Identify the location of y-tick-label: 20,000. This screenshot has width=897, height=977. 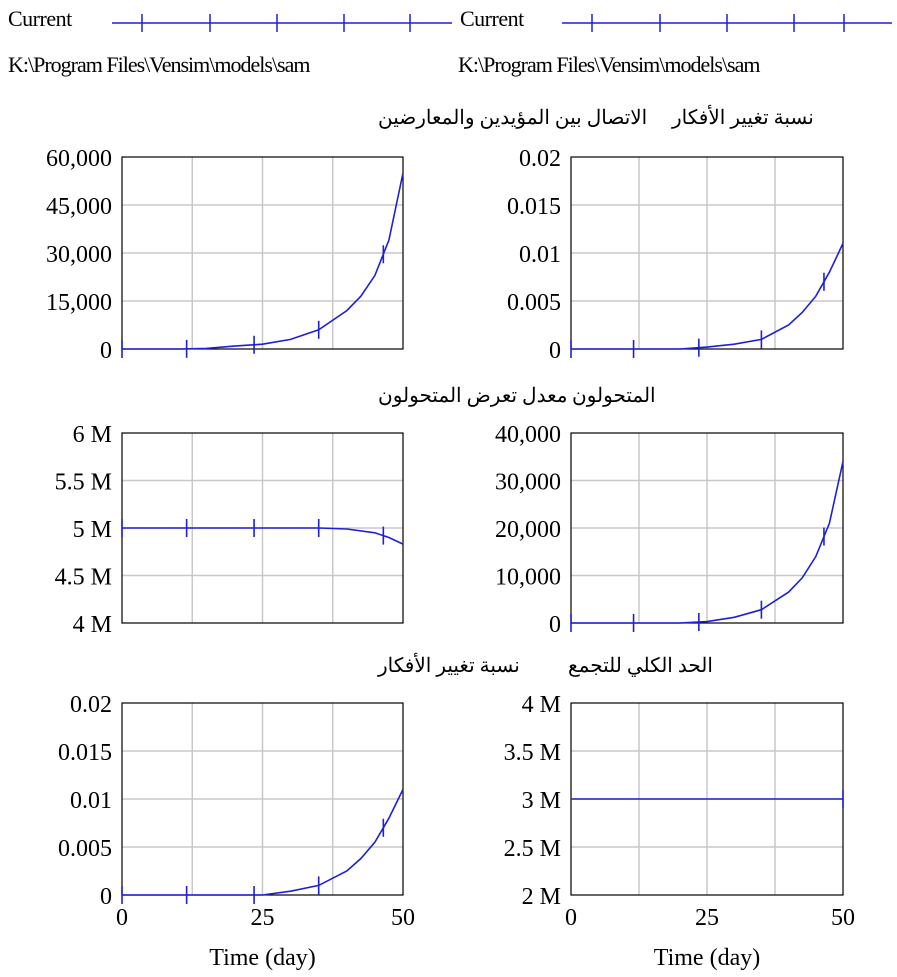
(528, 530).